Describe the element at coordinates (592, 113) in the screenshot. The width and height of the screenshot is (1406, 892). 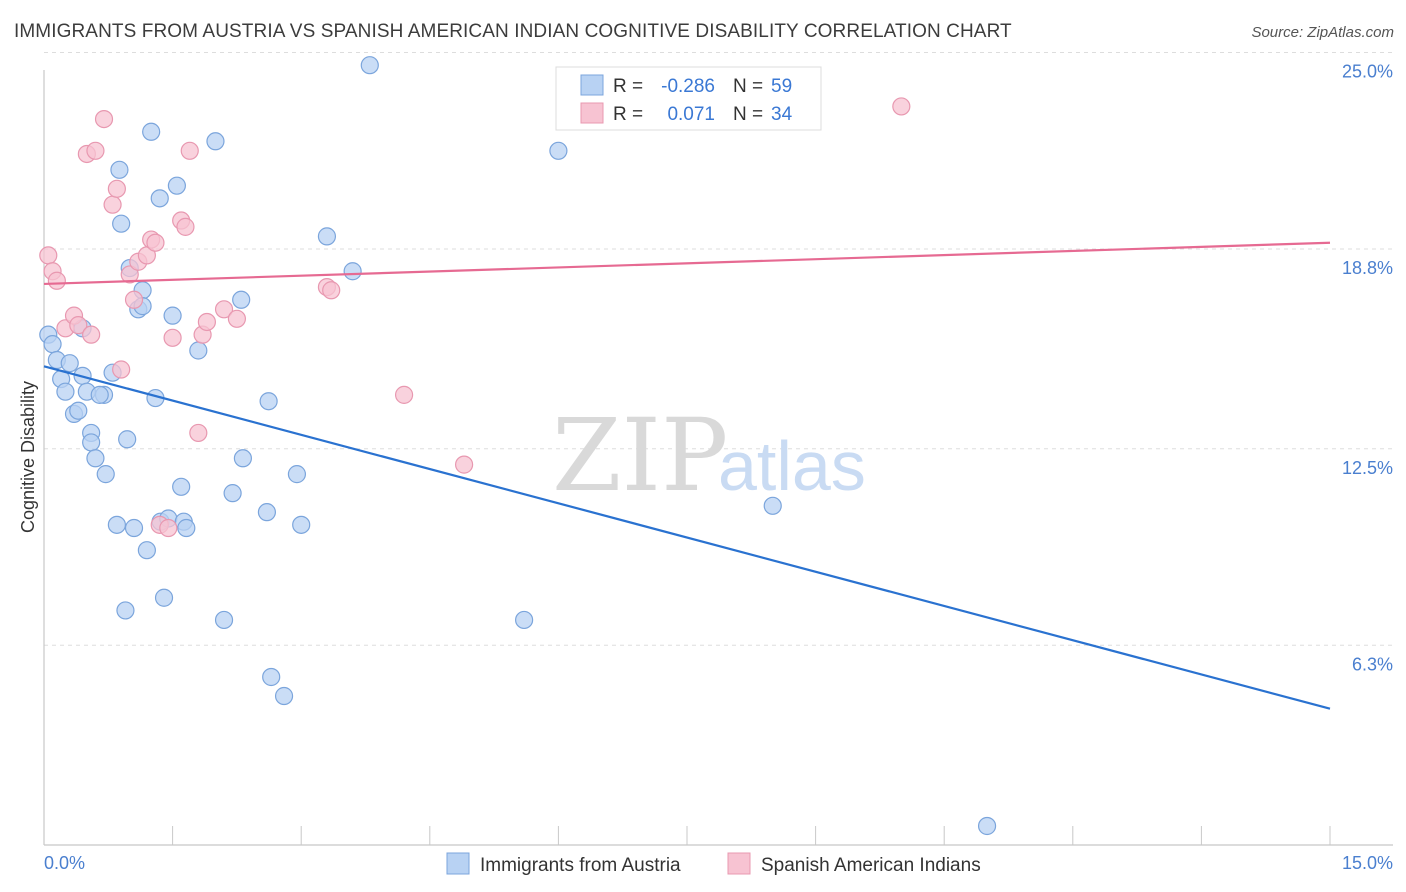
I see `legend-swatch-pink` at that location.